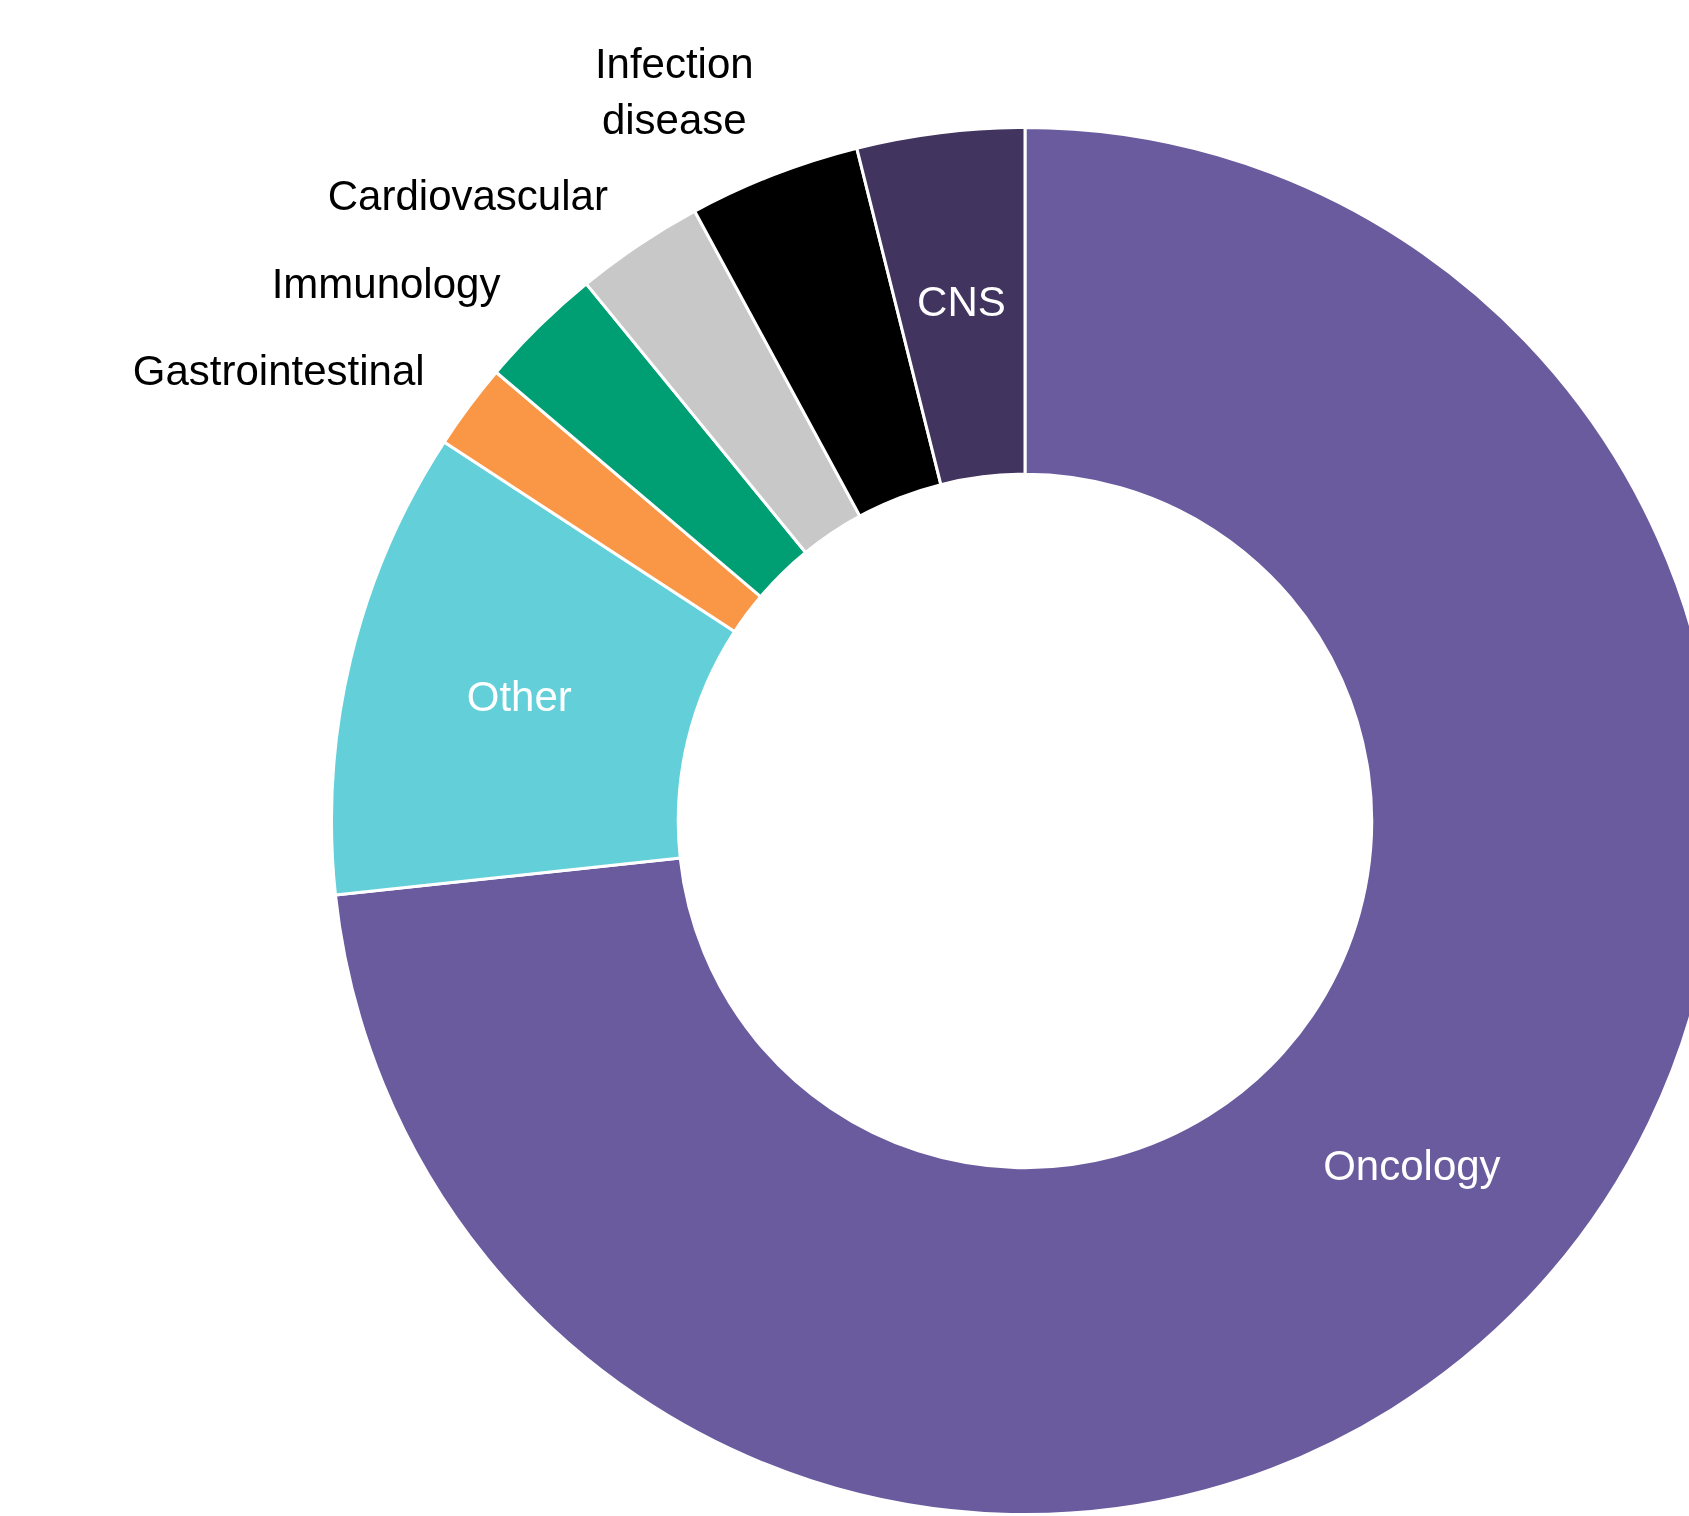  What do you see at coordinates (1412, 1166) in the screenshot?
I see `slice-label: Oncology` at bounding box center [1412, 1166].